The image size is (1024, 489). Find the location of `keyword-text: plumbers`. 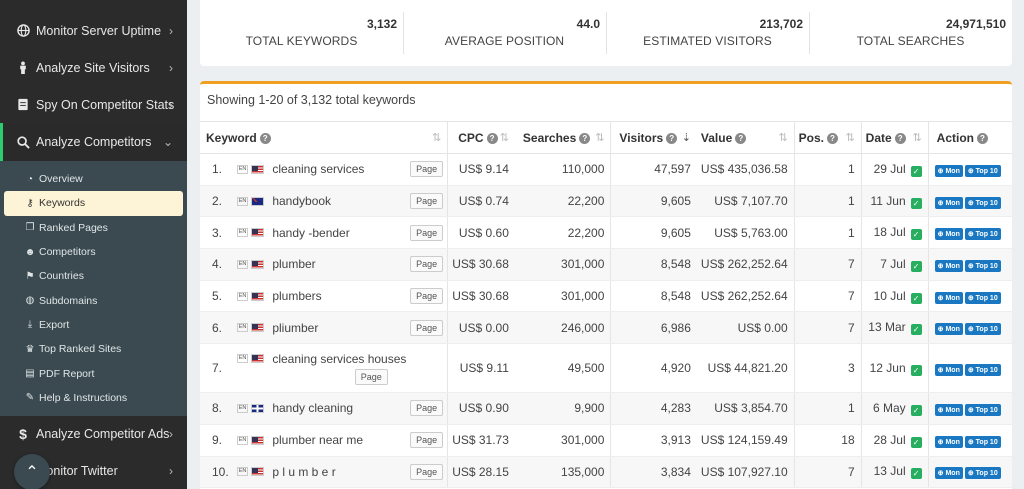

keyword-text: plumbers is located at coordinates (297, 296).